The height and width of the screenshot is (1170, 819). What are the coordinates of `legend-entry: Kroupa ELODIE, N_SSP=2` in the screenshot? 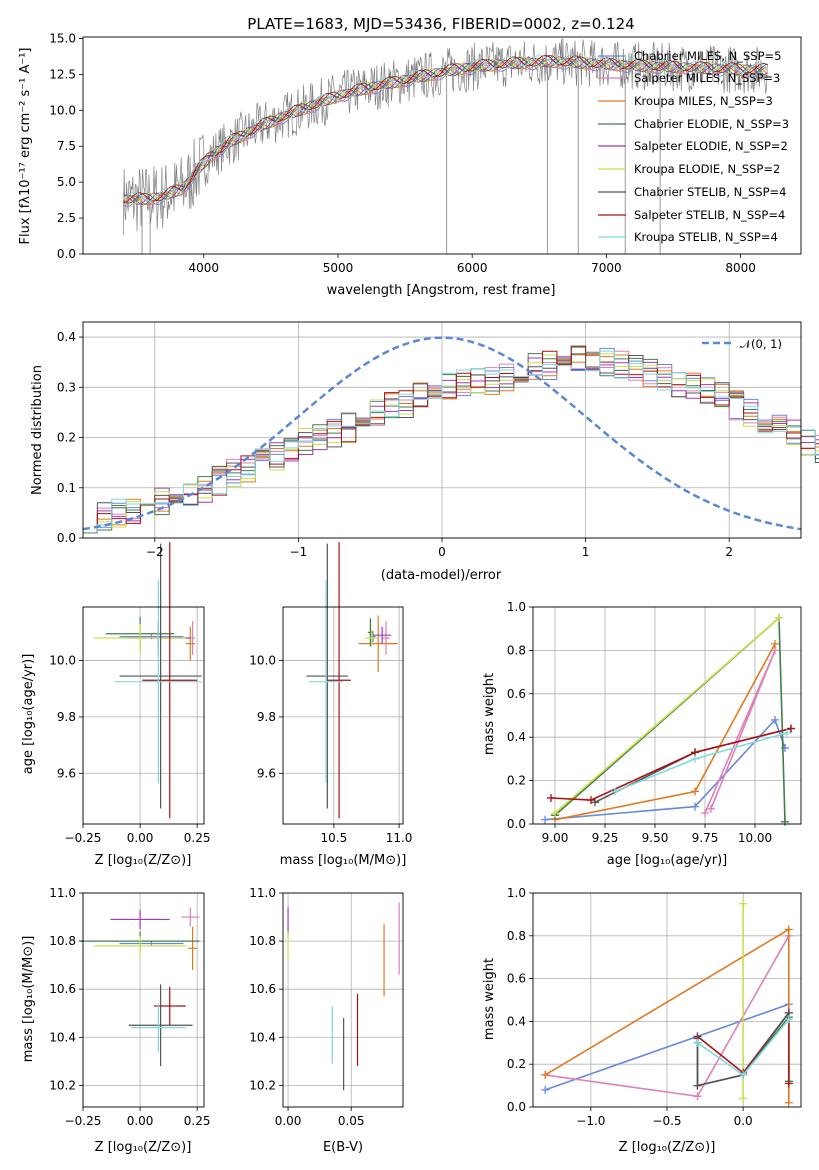 It's located at (707, 169).